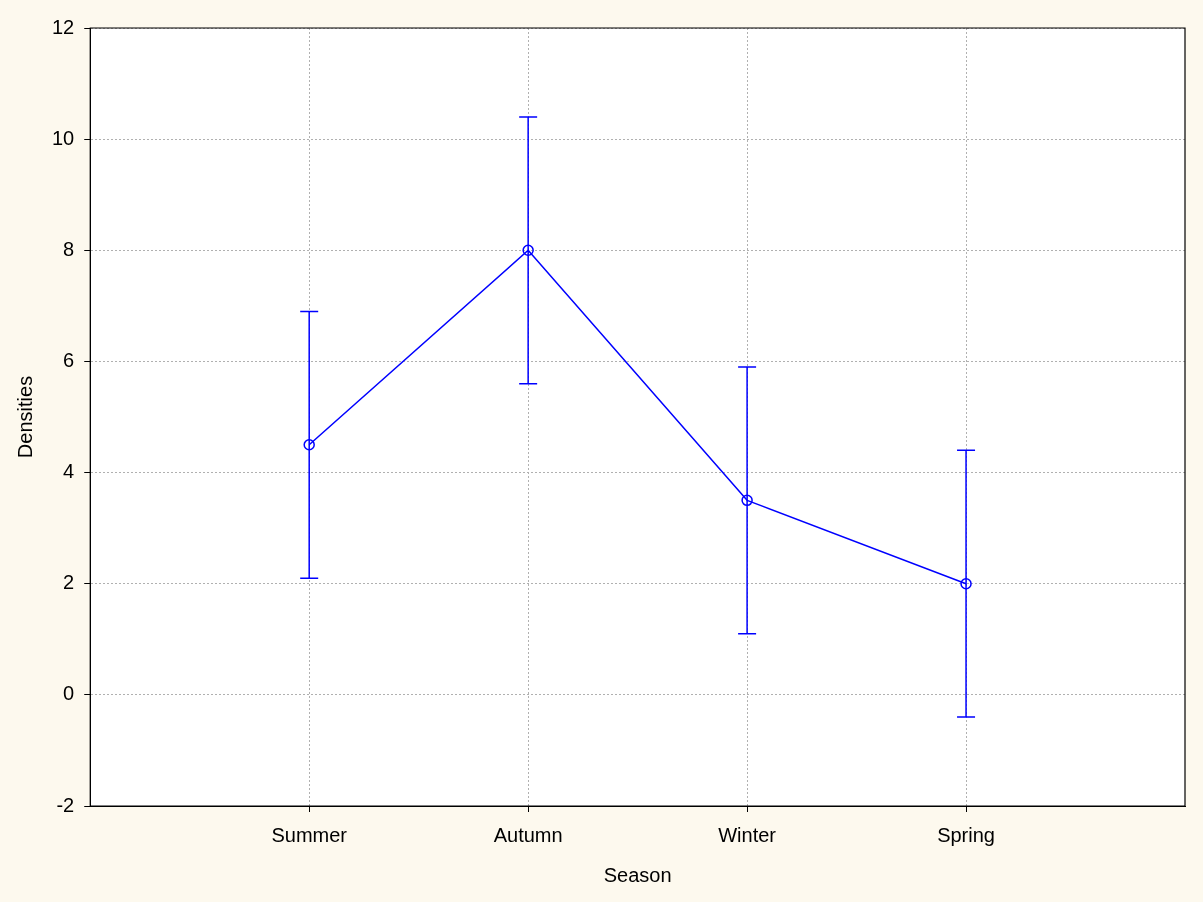 The width and height of the screenshot is (1203, 902). I want to click on y-tick-label: 0, so click(69, 693).